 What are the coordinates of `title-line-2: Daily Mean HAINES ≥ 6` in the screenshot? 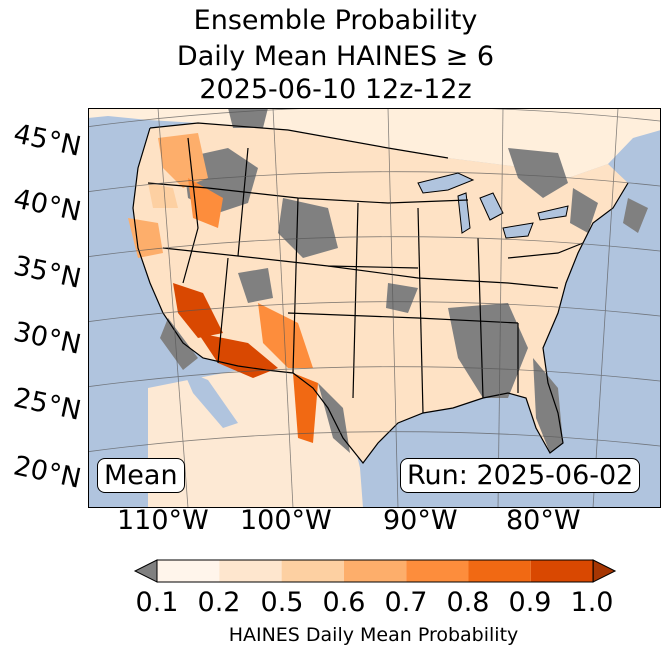 It's located at (335, 56).